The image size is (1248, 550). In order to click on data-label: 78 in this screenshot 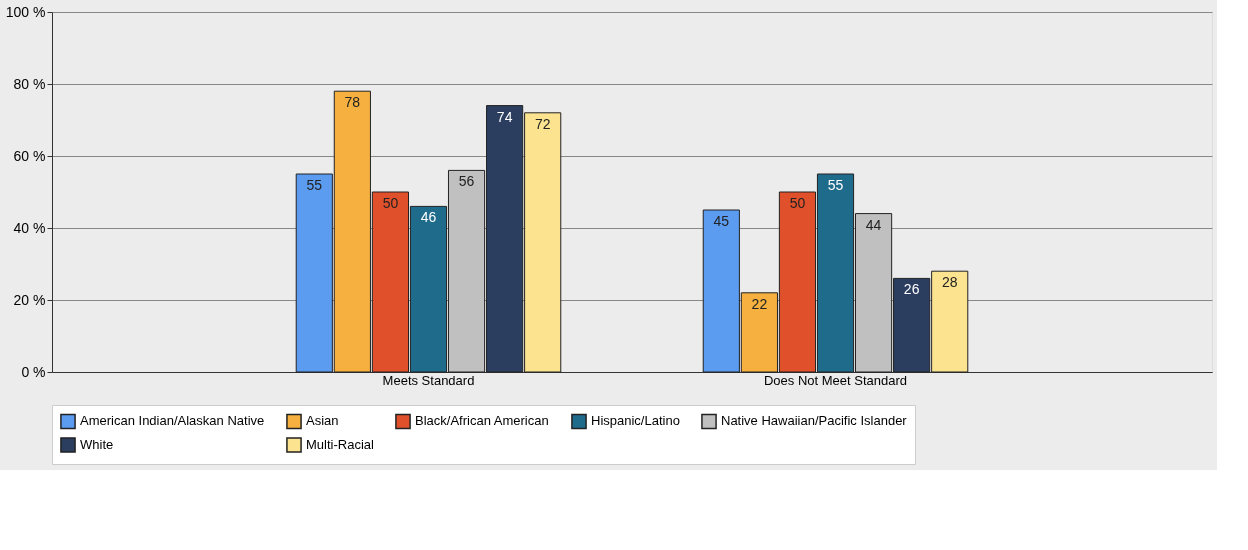, I will do `click(352, 102)`.